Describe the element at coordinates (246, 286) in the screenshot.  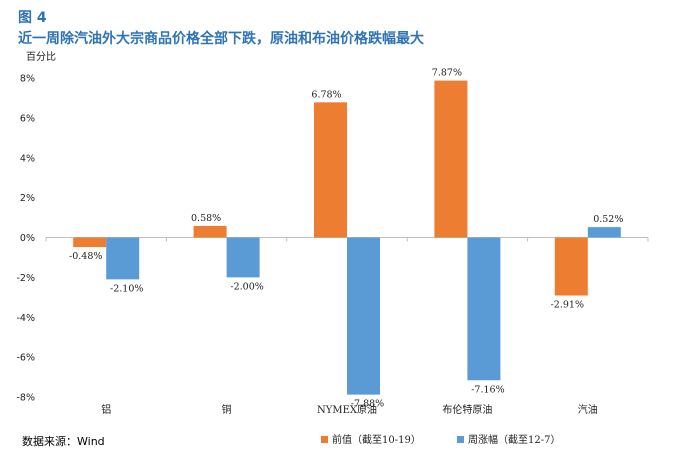
I see `data-label: -2.00%` at that location.